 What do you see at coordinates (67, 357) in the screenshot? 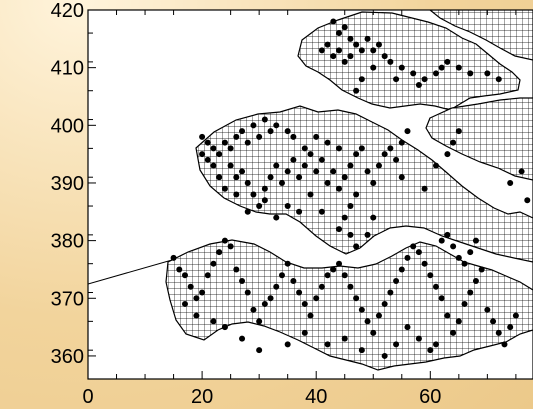
I see `y-tick-label: 360` at bounding box center [67, 357].